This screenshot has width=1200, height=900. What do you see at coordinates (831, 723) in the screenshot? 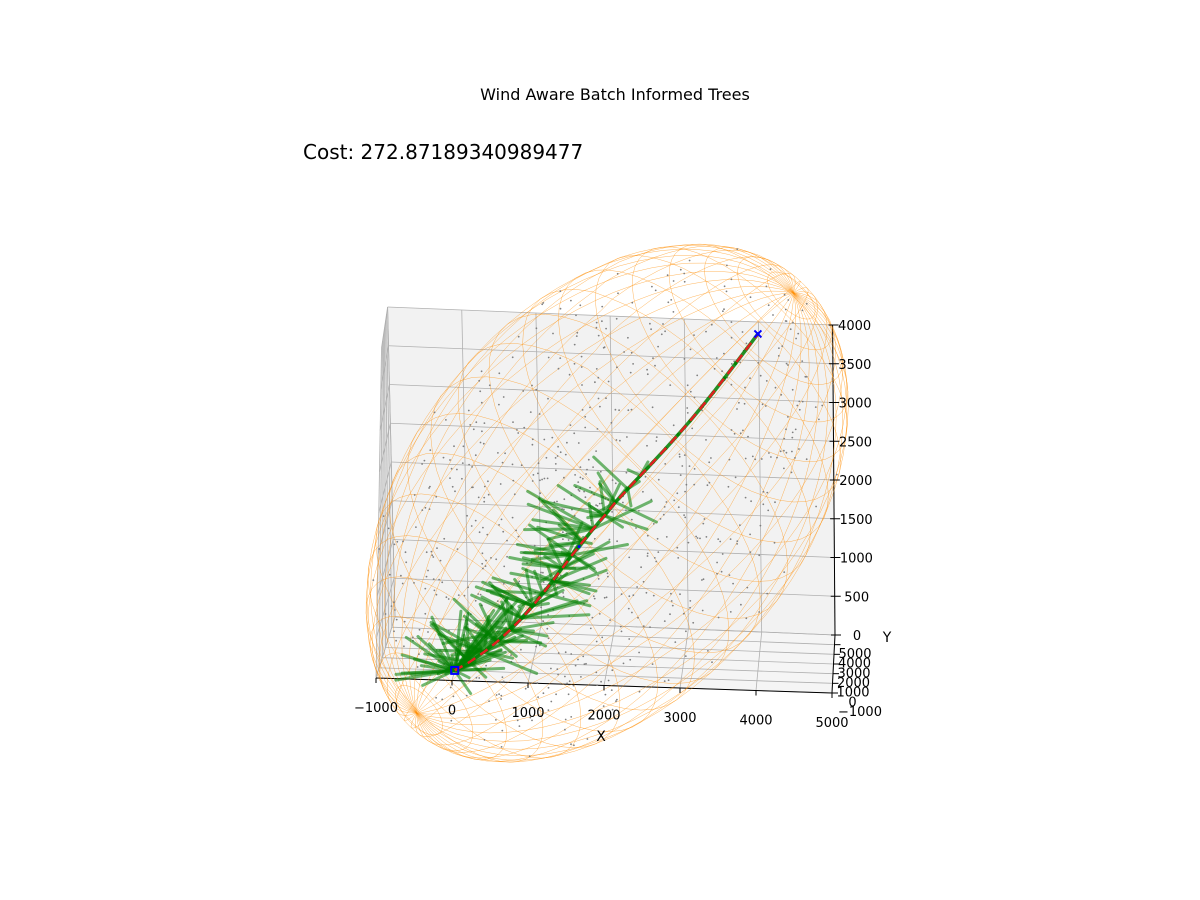
I see `x-tick-label: 5000` at bounding box center [831, 723].